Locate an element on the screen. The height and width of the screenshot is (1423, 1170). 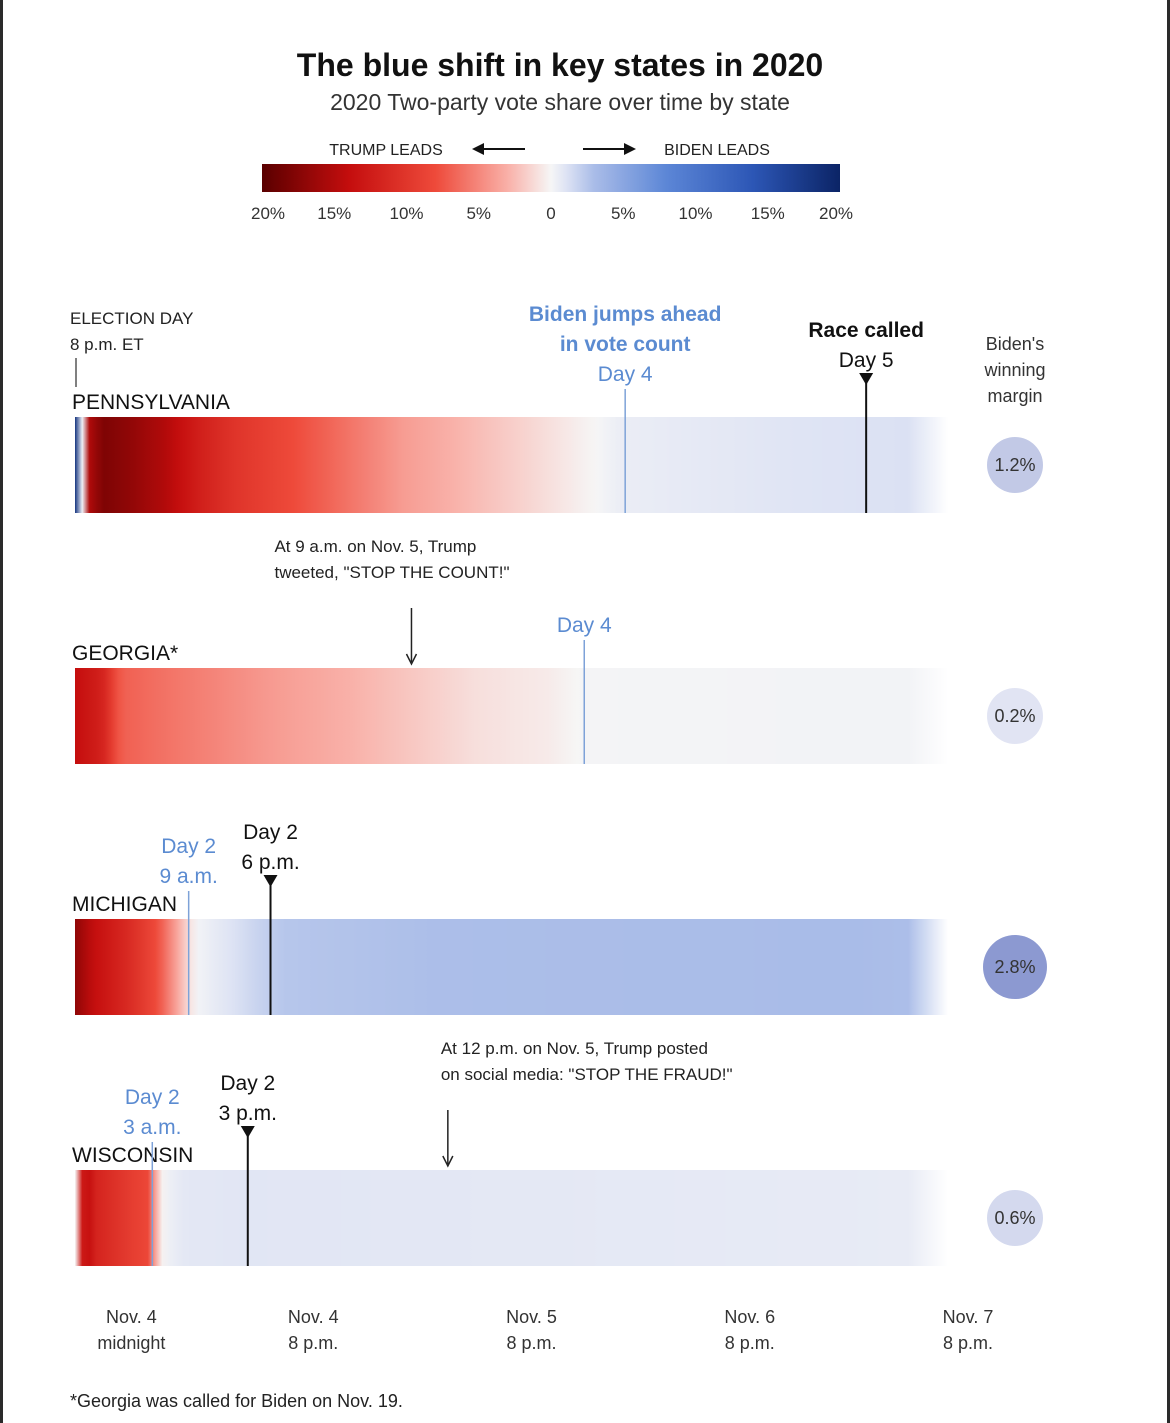
event-marker-label: in vote count is located at coordinates (625, 344).